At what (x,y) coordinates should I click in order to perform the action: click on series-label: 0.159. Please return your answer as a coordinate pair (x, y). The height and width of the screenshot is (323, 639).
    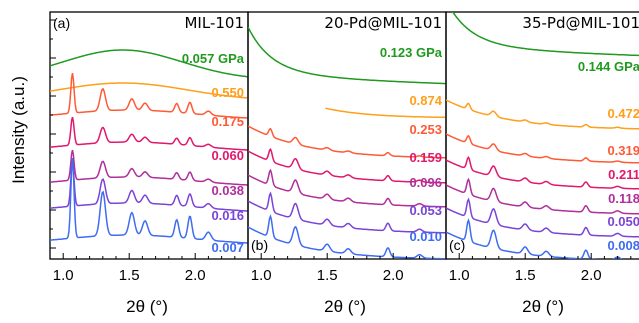
    Looking at the image, I should click on (425, 157).